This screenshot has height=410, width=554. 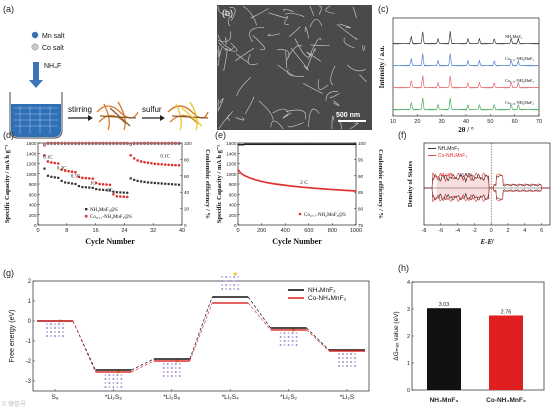 What do you see at coordinates (539, 122) in the screenshot?
I see `xrd-x-tick-label: 70` at bounding box center [539, 122].